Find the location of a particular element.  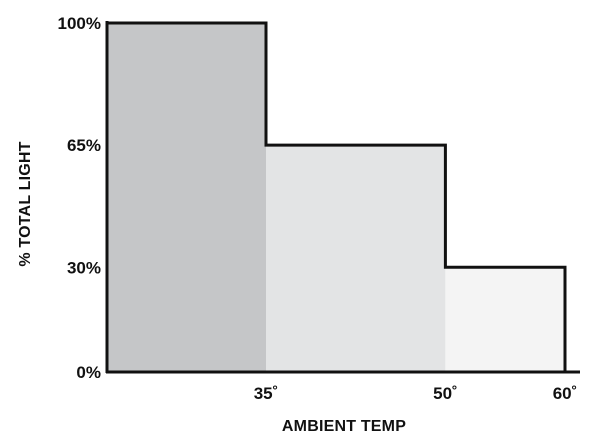

y-tick-label: 30% is located at coordinates (84, 267).